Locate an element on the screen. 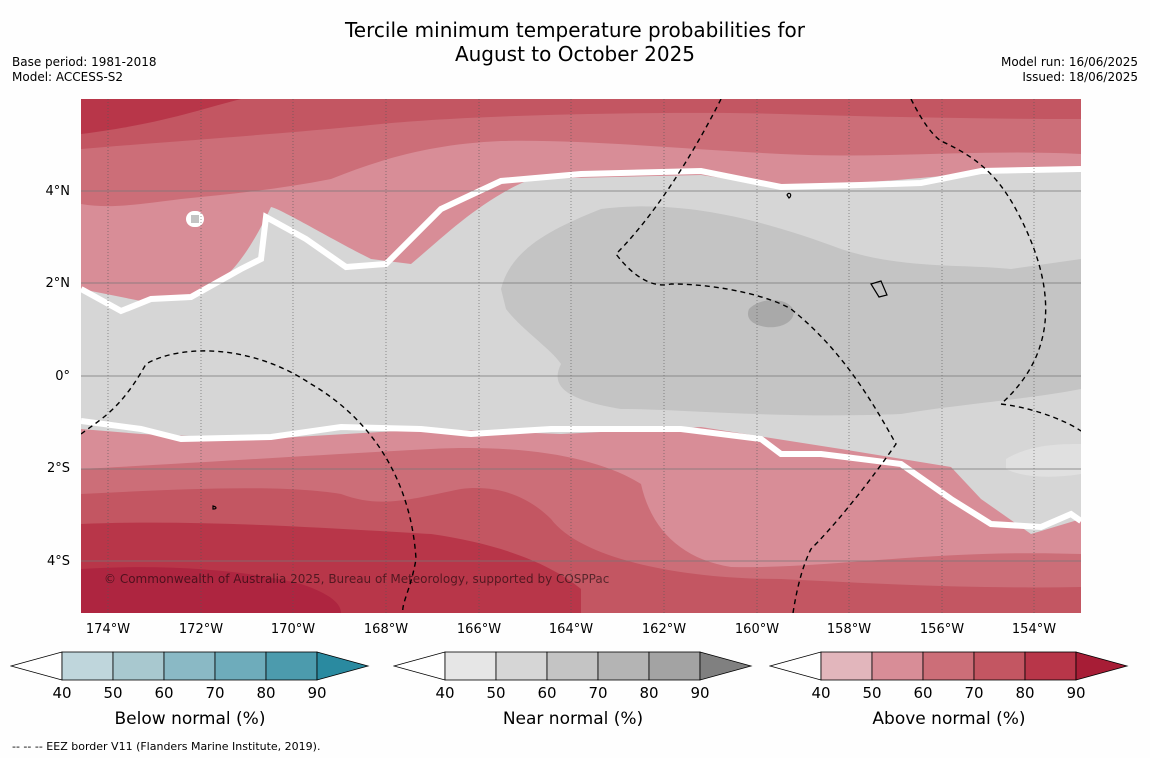 This screenshot has width=1150, height=758. below-normal-title: Below normal (%) is located at coordinates (190, 719).